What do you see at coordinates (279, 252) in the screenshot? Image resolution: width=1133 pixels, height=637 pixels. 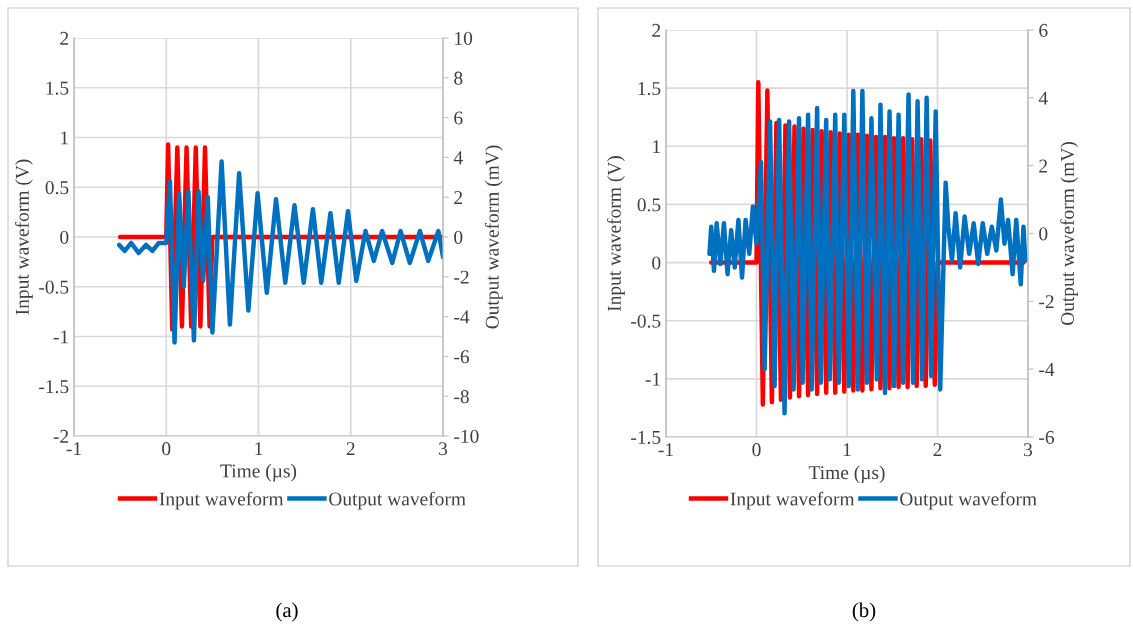 I see `line-series` at bounding box center [279, 252].